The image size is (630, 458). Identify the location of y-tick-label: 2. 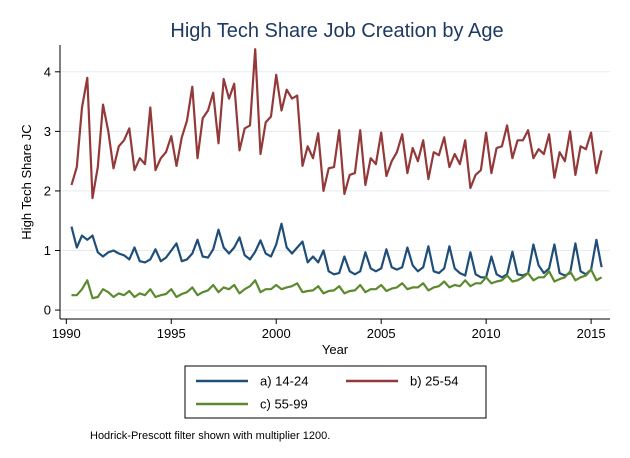
(47, 190).